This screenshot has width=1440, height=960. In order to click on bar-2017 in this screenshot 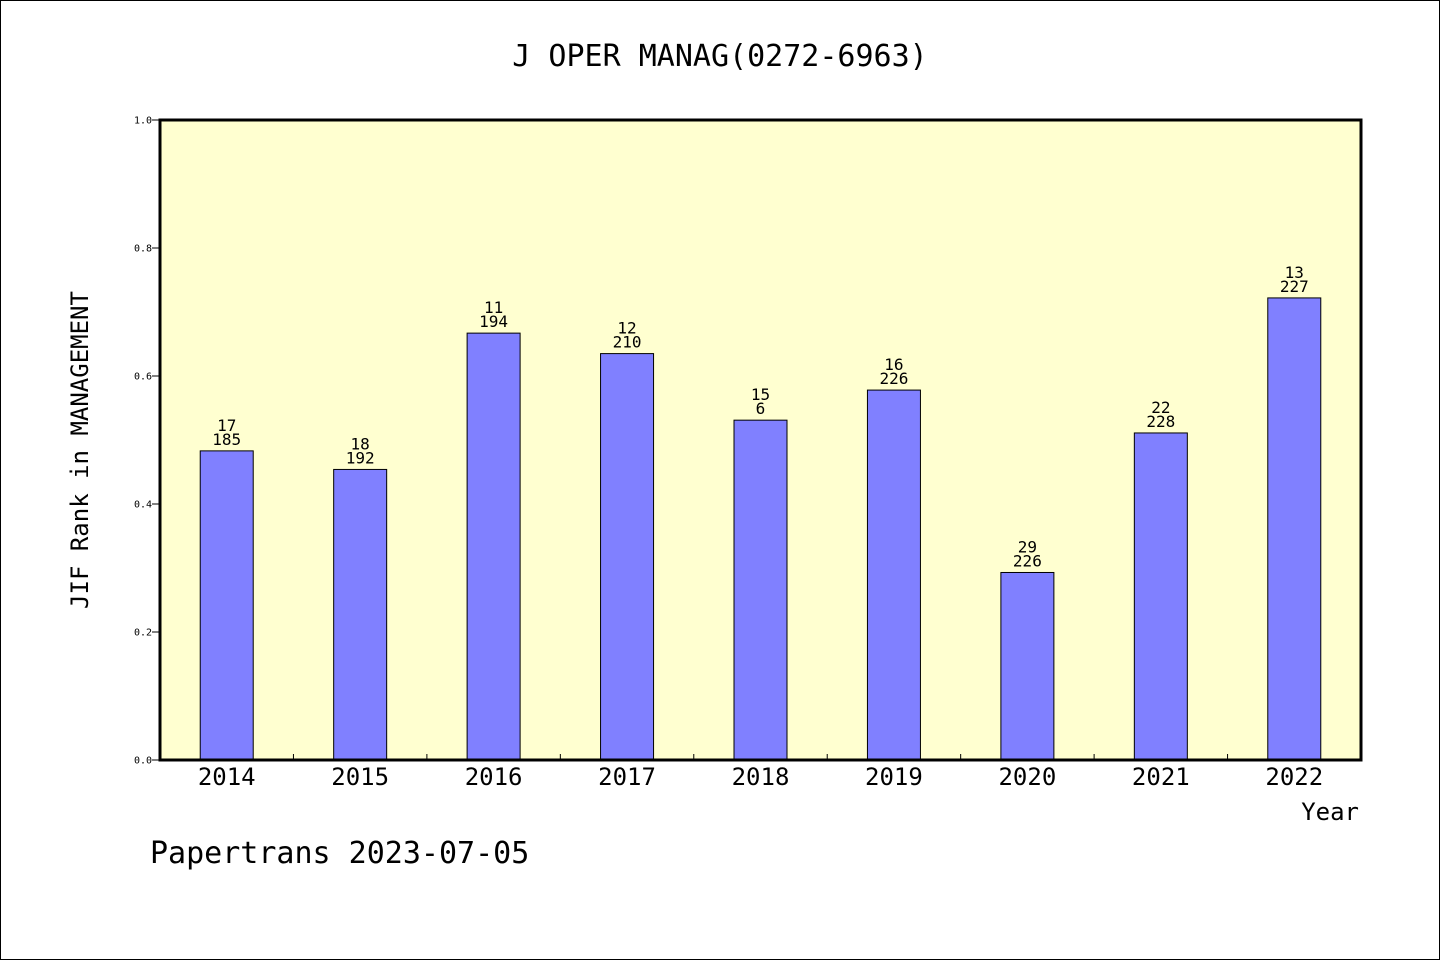, I will do `click(627, 557)`.